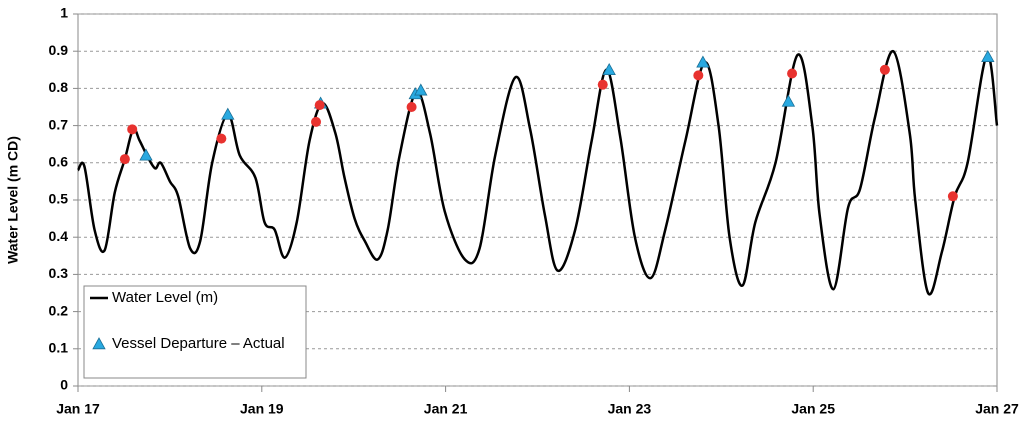  I want to click on y-axis-label: Water Level (m CD), so click(13, 200).